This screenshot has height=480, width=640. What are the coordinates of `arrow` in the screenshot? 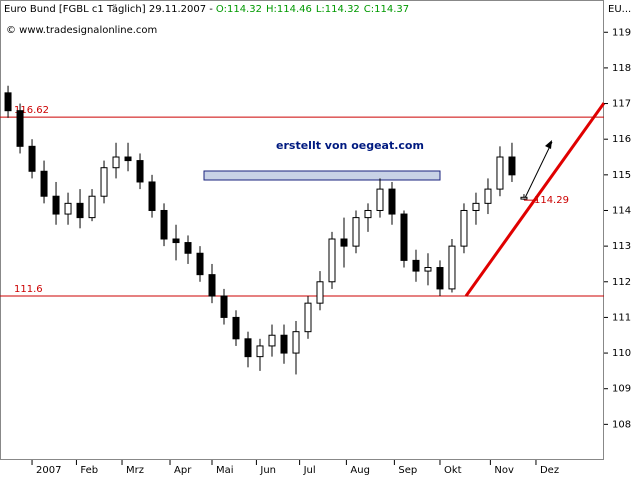 It's located at (538, 171).